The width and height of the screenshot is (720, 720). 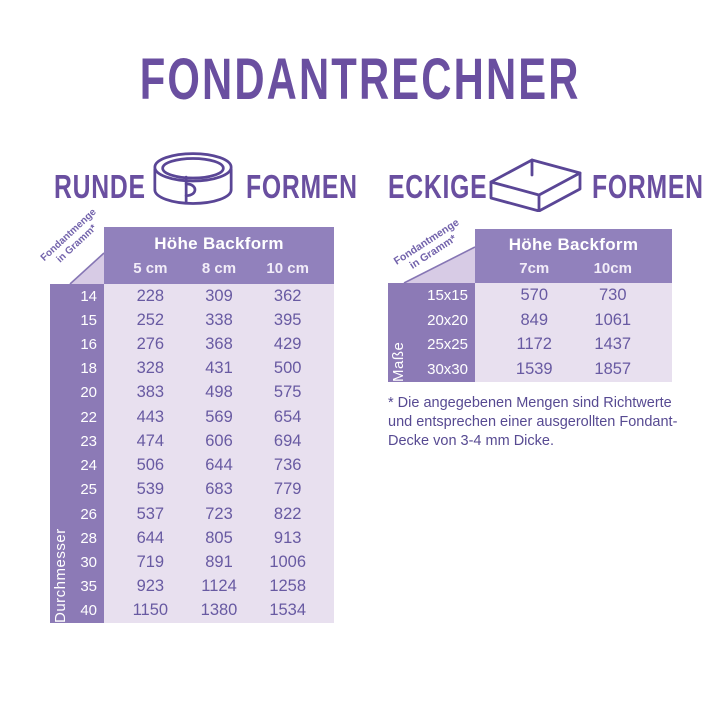 I want to click on data-cell: 913, so click(x=287, y=537).